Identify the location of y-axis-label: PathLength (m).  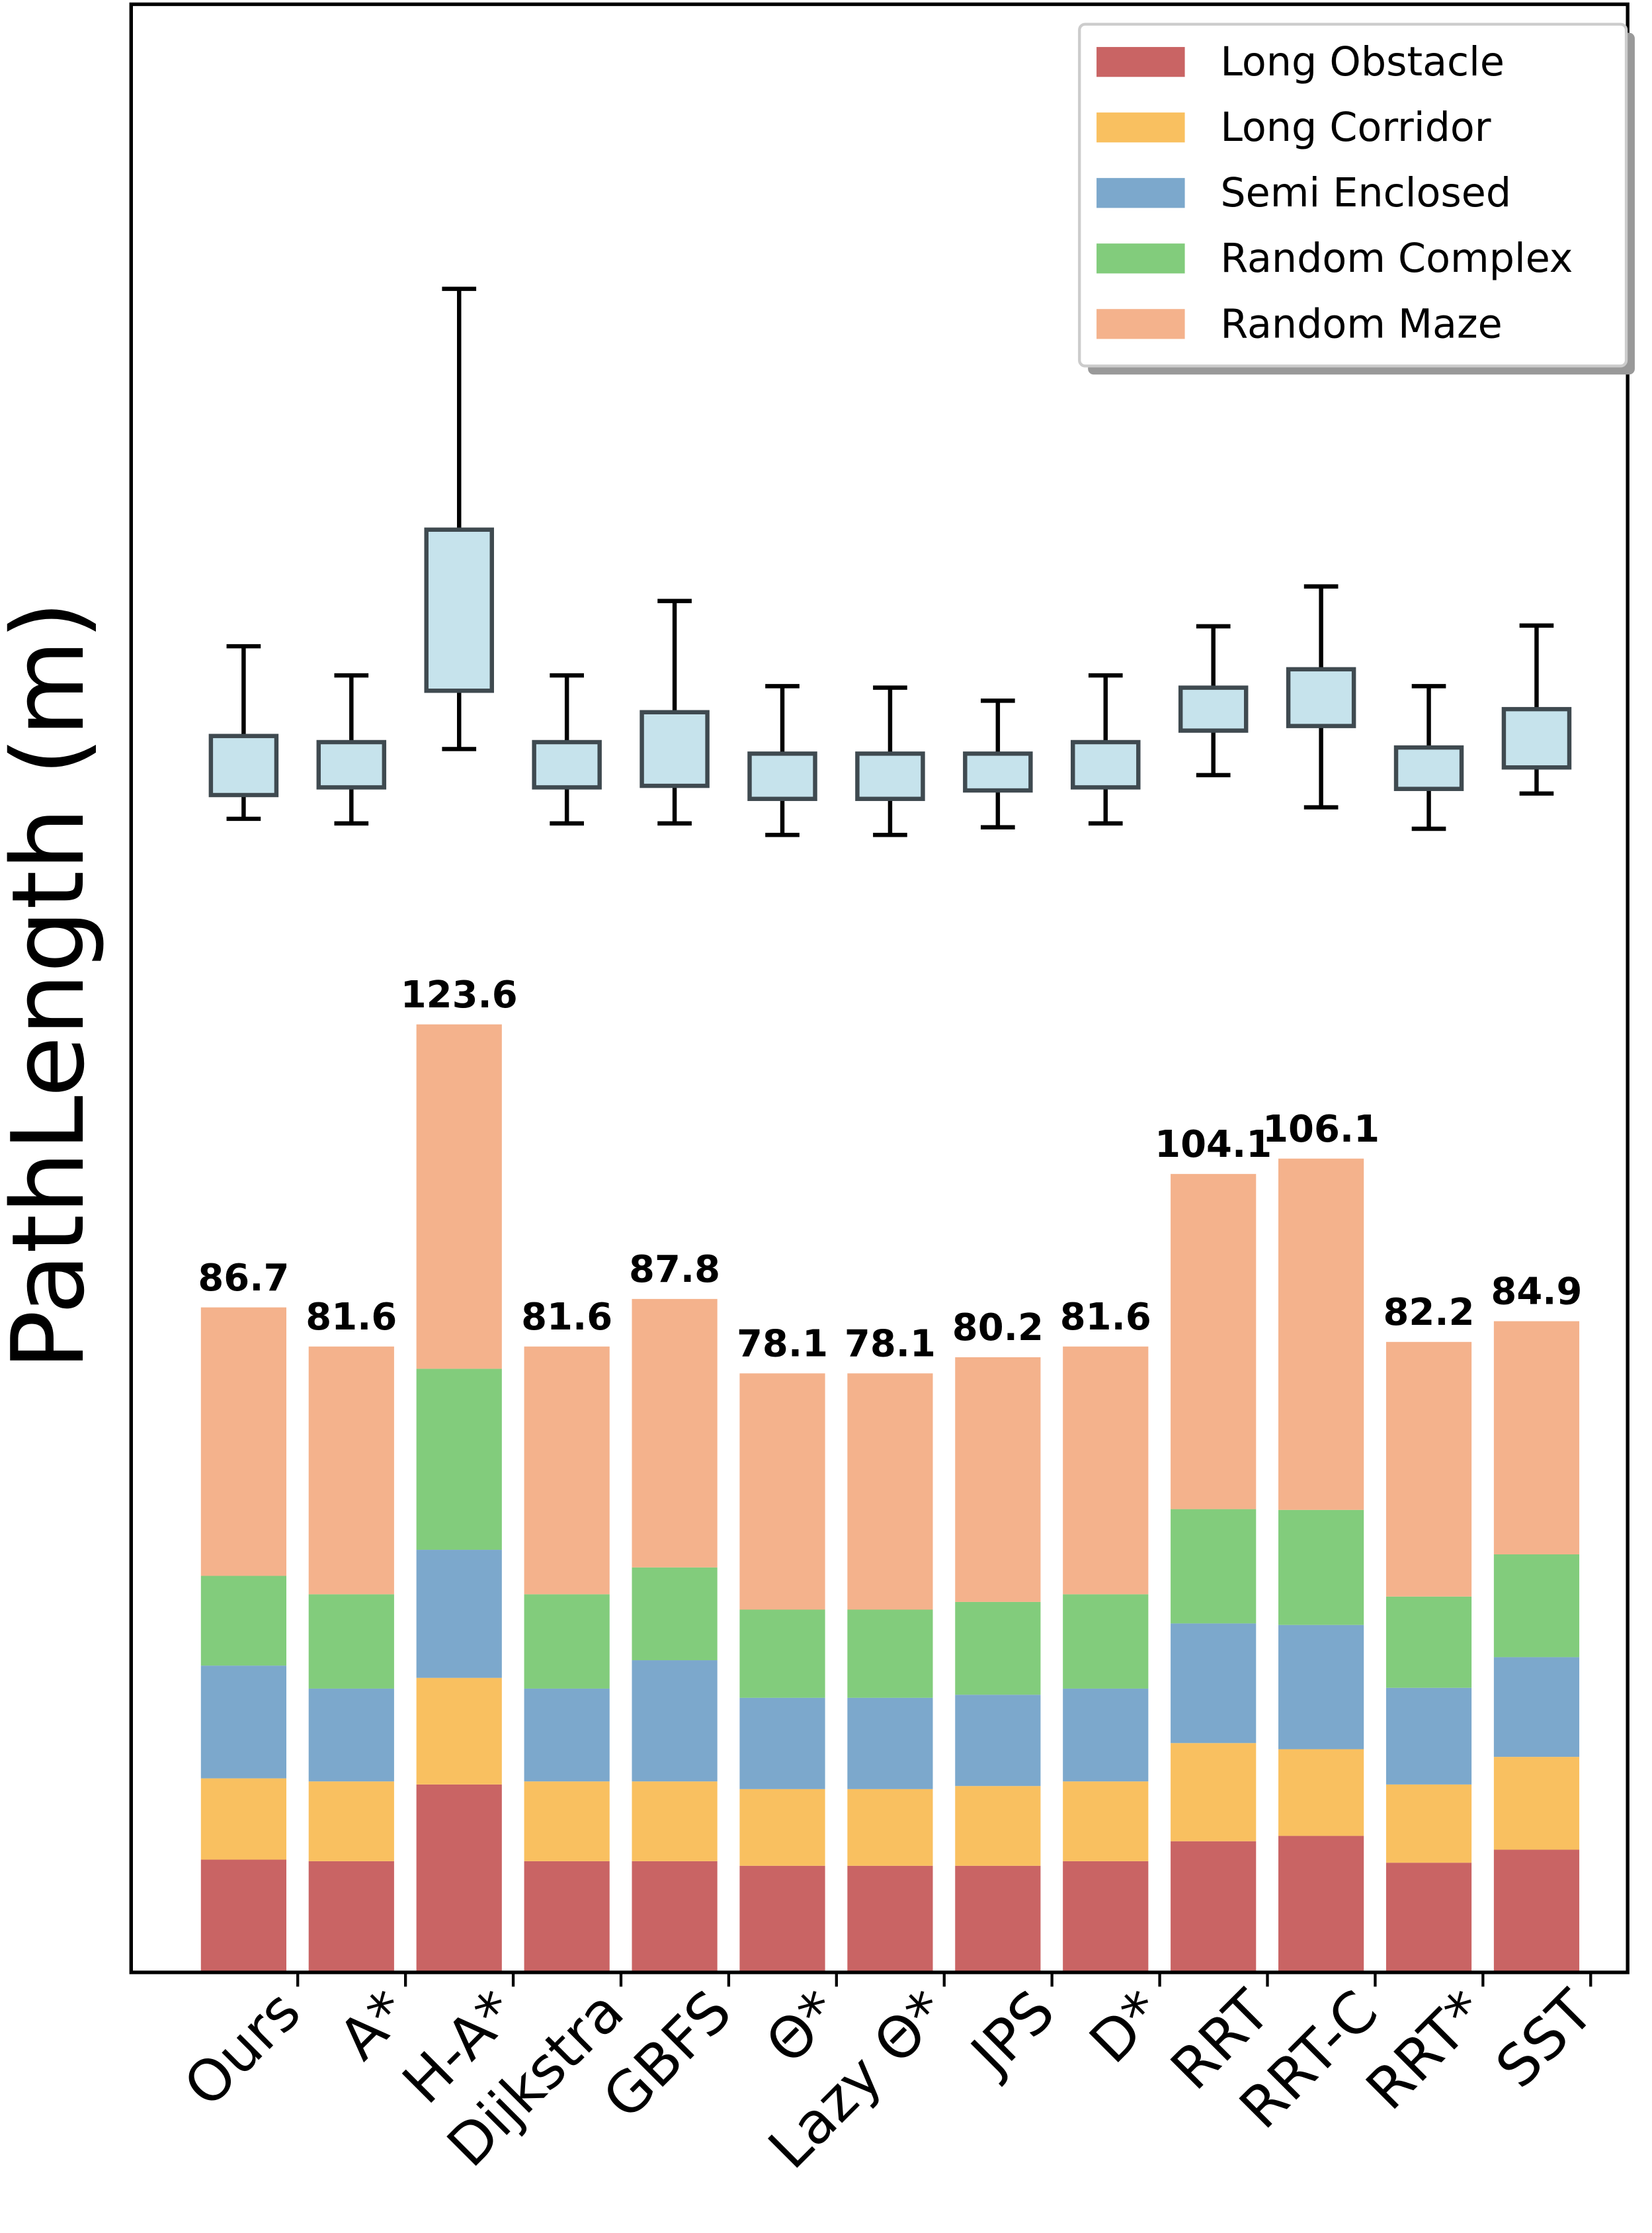
(53, 985).